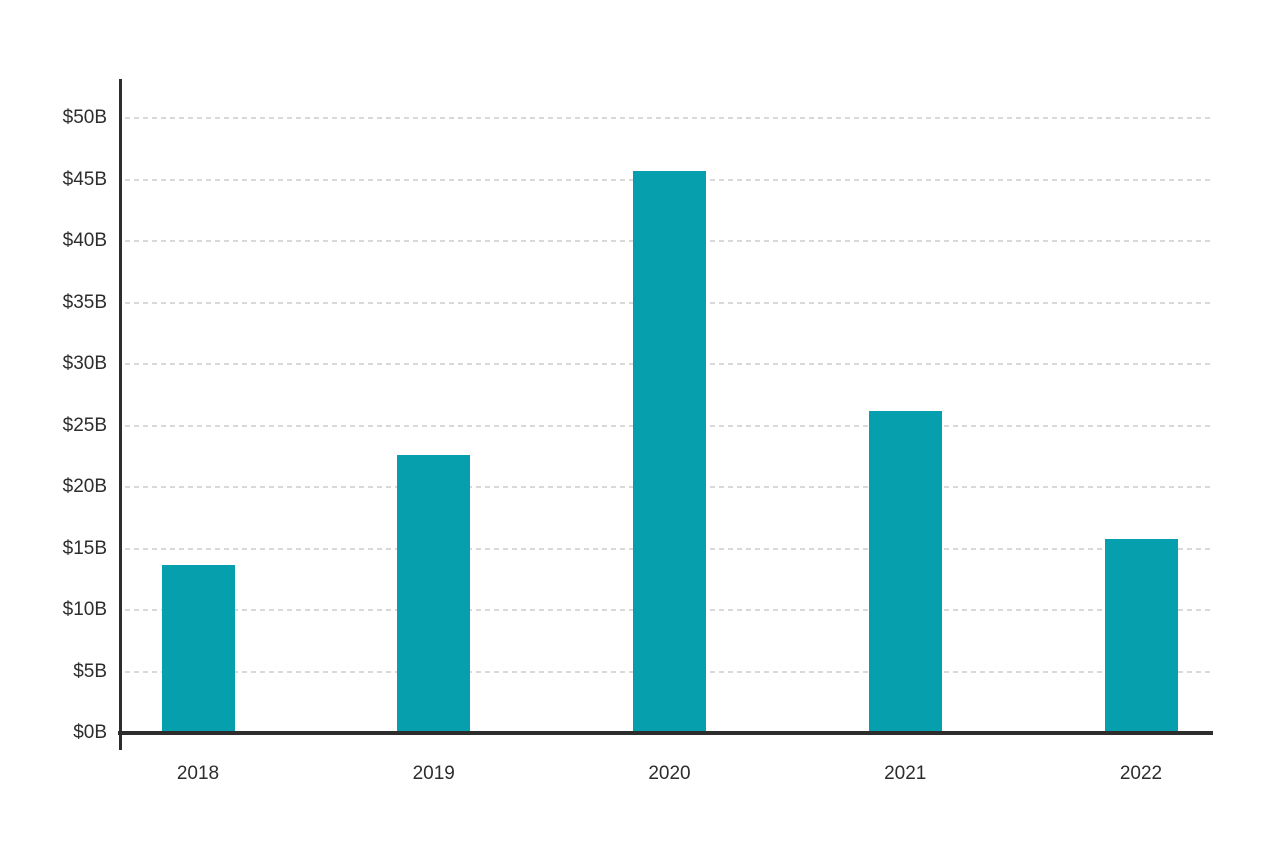 This screenshot has height=856, width=1275. What do you see at coordinates (84, 609) in the screenshot?
I see `y-tick-label: $10B` at bounding box center [84, 609].